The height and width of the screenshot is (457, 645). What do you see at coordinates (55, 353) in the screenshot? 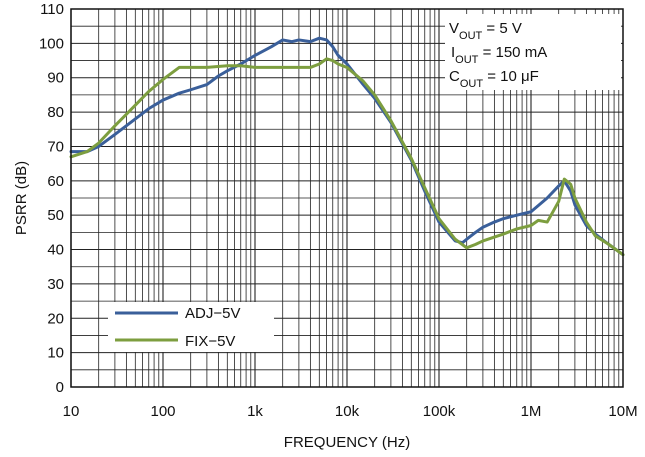
I see `y-tick-label: 10` at bounding box center [55, 353].